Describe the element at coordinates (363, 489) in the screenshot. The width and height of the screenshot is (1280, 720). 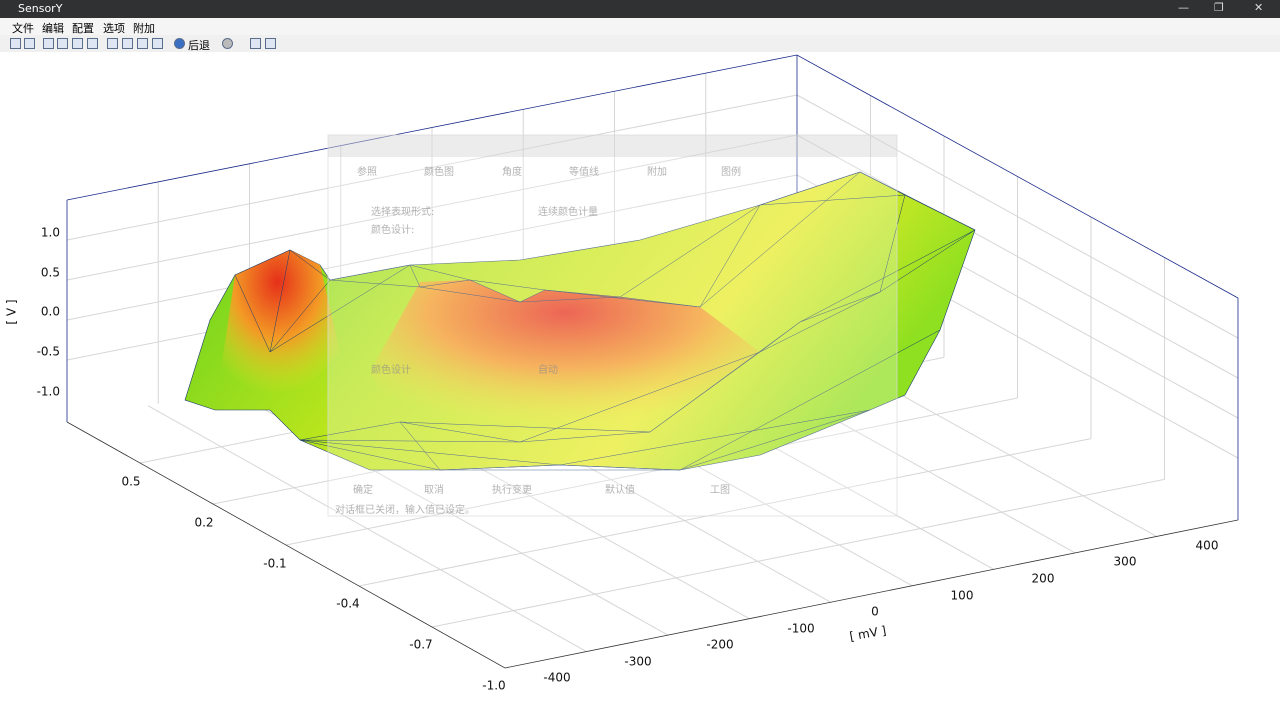
I see `button: 确定` at that location.